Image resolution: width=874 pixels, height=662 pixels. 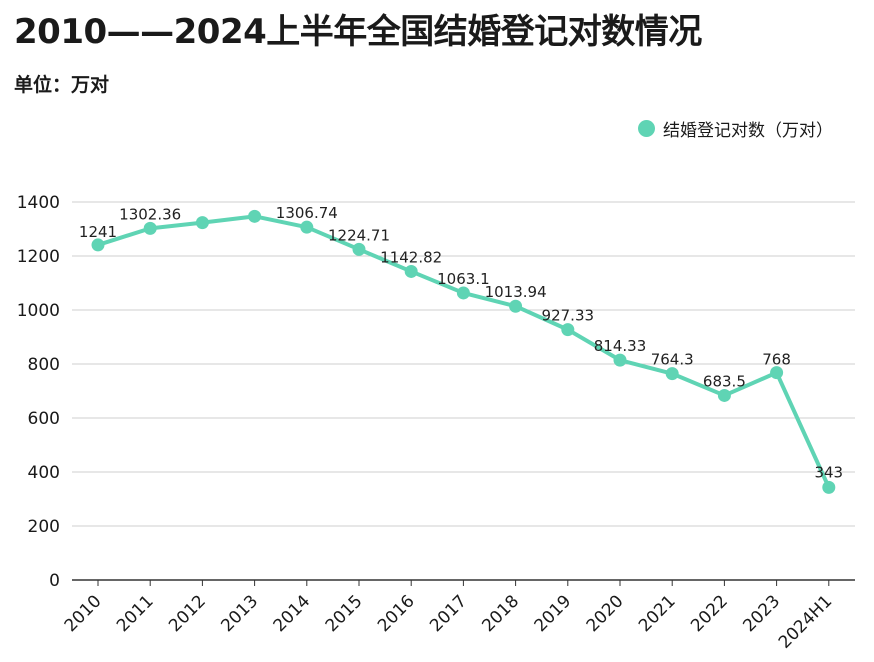 What do you see at coordinates (359, 235) in the screenshot?
I see `data-label: 1224.71` at bounding box center [359, 235].